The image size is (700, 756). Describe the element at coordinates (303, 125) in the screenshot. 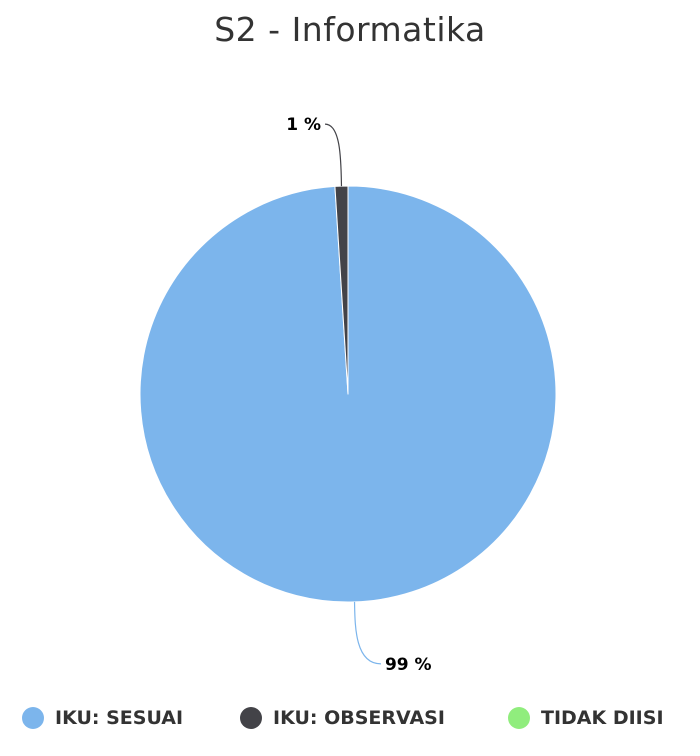

I see `data-label-iku-observasi: 1 %` at that location.